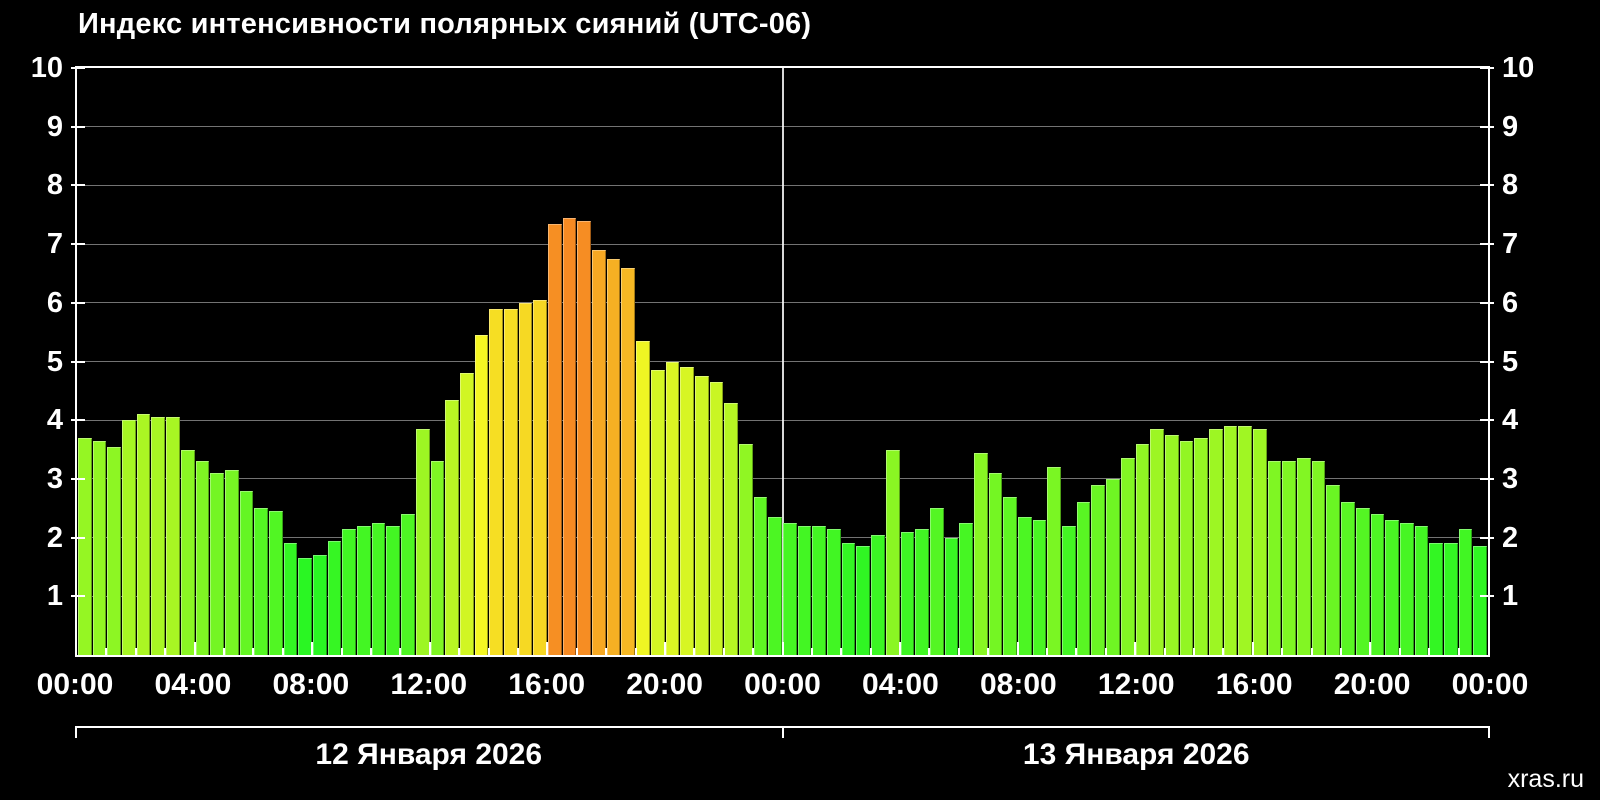  What do you see at coordinates (1510, 478) in the screenshot?
I see `y-axis-label-right-3: 3` at bounding box center [1510, 478].